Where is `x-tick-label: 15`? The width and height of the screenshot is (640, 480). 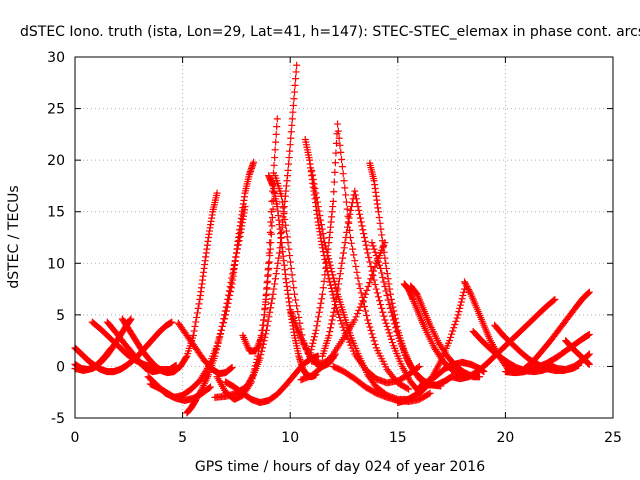 x-tick-label: 15 is located at coordinates (398, 438).